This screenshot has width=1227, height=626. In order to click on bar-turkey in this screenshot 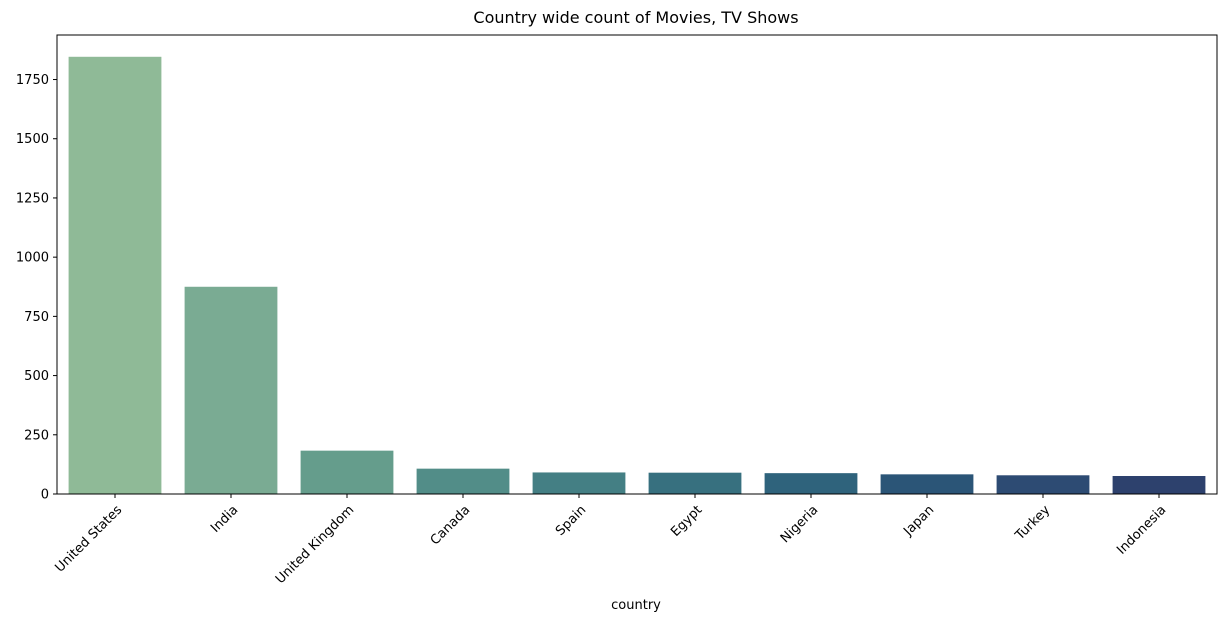, I will do `click(1043, 484)`.